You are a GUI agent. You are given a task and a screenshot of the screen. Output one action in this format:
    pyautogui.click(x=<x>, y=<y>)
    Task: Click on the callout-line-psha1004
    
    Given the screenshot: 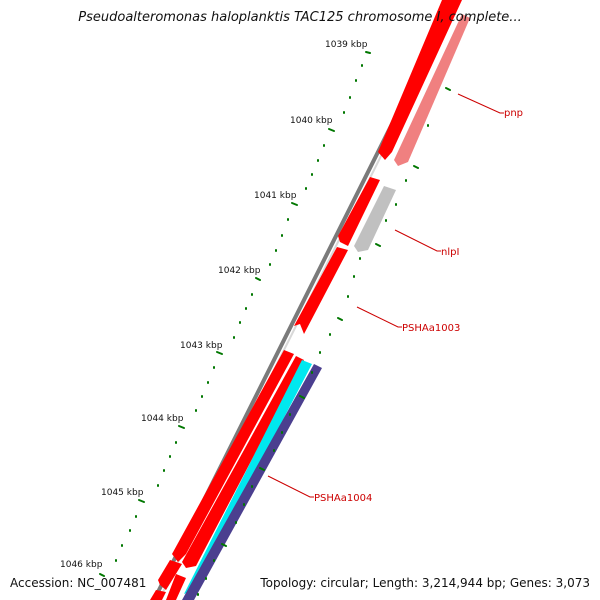 What is the action you would take?
    pyautogui.click(x=290, y=486)
    